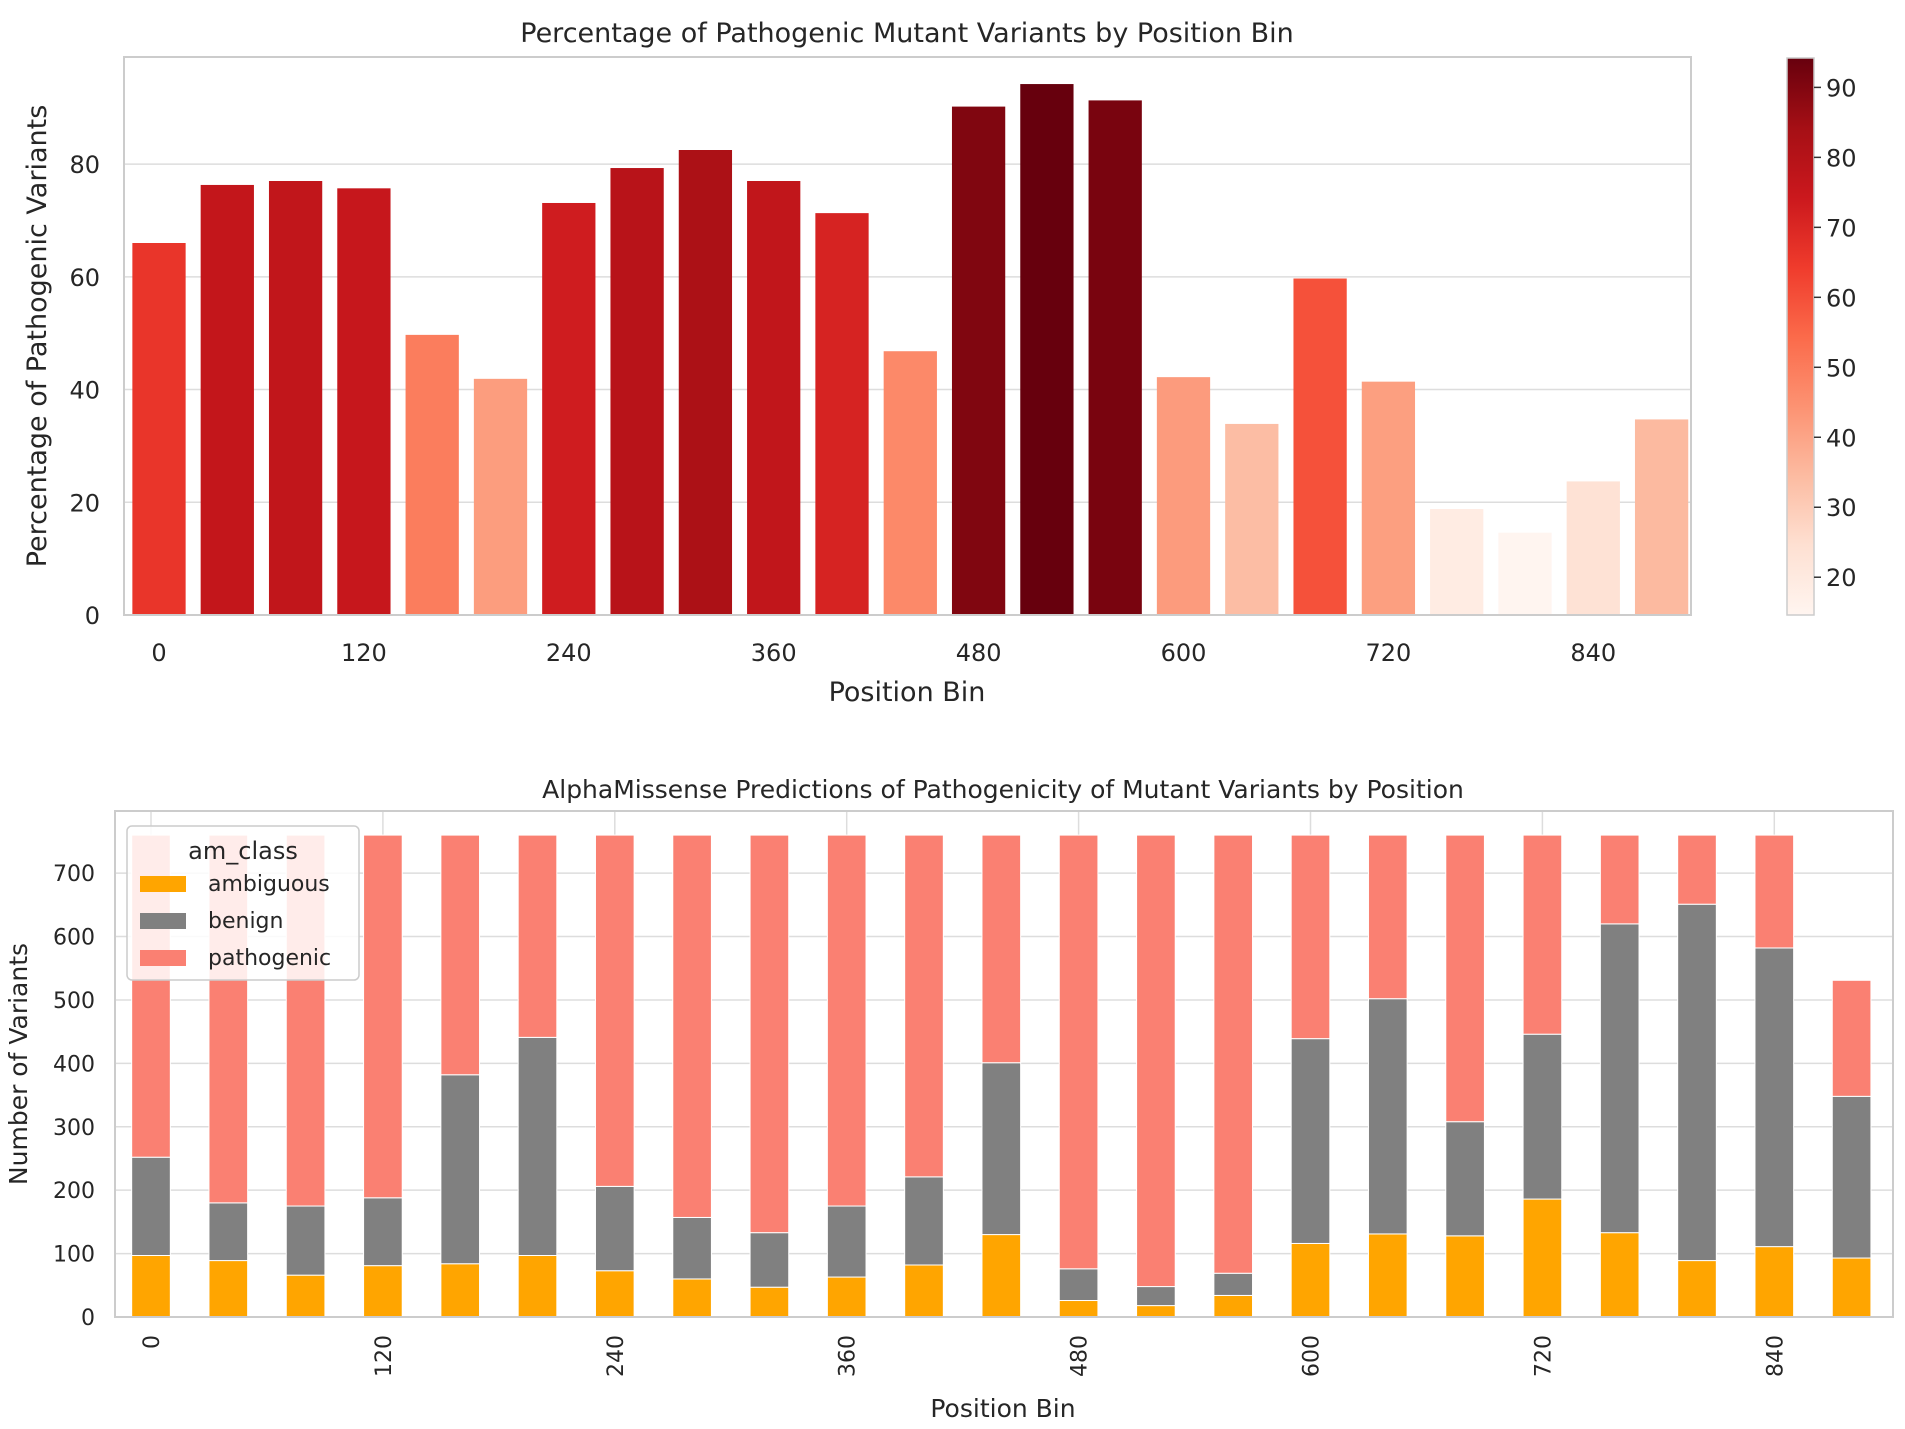 The height and width of the screenshot is (1429, 1905). I want to click on chart2-y-tick-label: 400, so click(74, 1064).